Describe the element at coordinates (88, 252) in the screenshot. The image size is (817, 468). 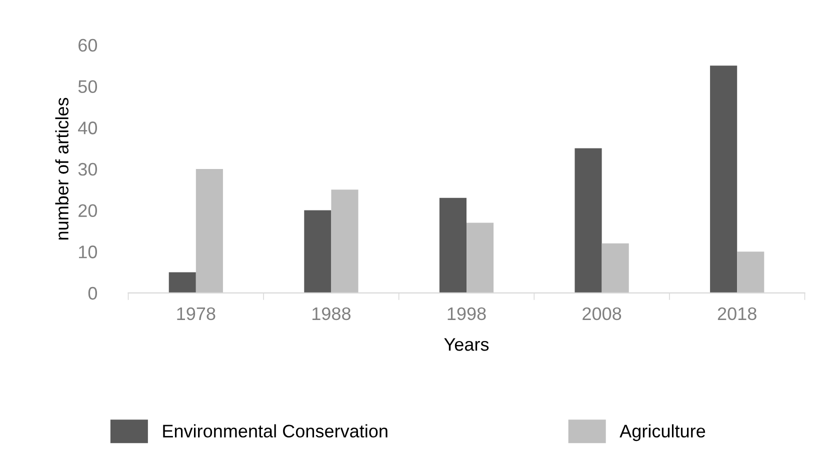
I see `y-tick-label: 10` at that location.